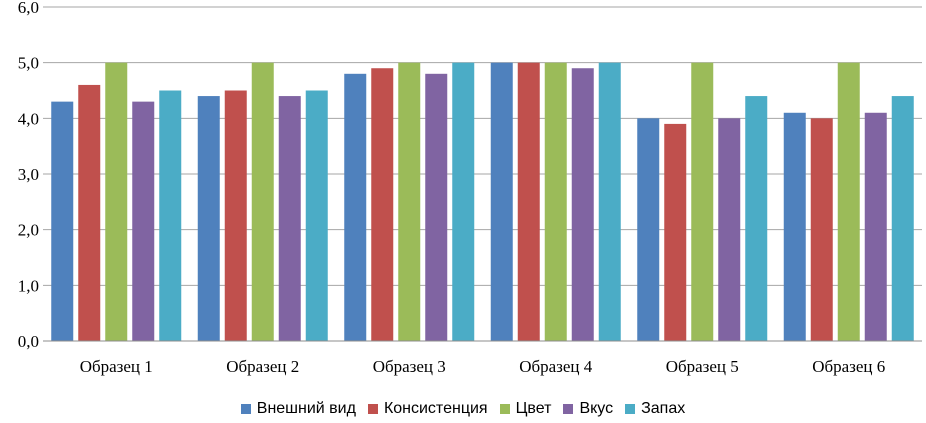 This screenshot has width=926, height=423. I want to click on legend-label: Запах, so click(663, 408).